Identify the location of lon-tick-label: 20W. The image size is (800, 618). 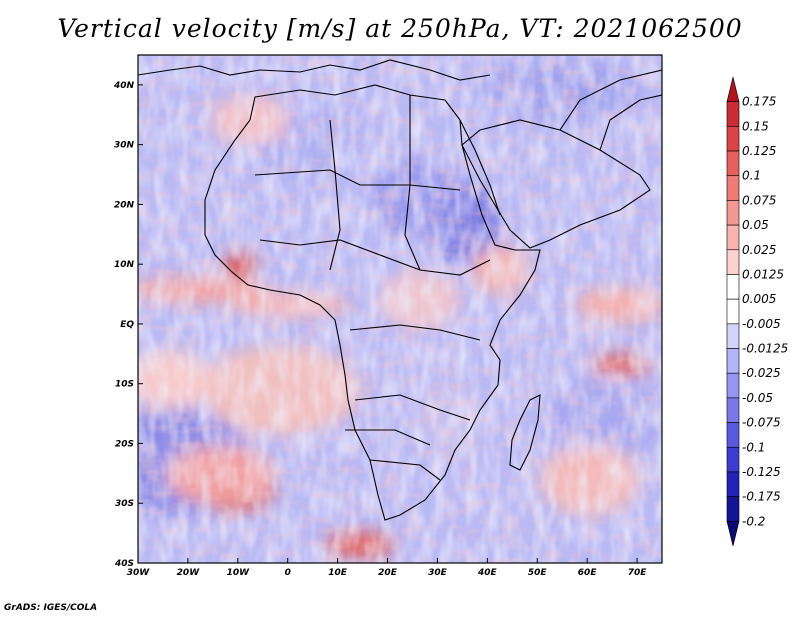
(189, 573).